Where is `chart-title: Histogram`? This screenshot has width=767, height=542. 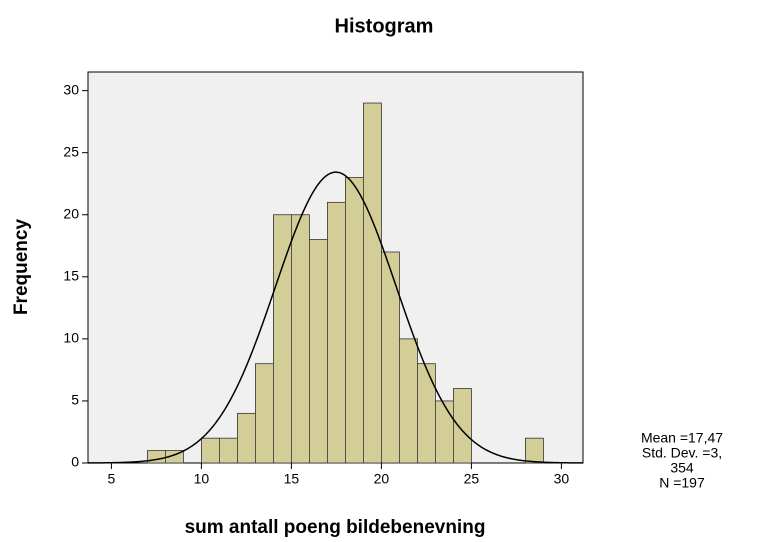
chart-title: Histogram is located at coordinates (384, 26).